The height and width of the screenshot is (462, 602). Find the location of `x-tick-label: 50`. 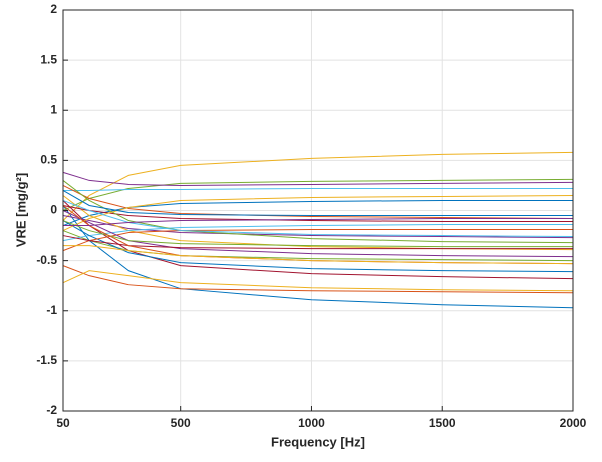

x-tick-label: 50 is located at coordinates (63, 423).